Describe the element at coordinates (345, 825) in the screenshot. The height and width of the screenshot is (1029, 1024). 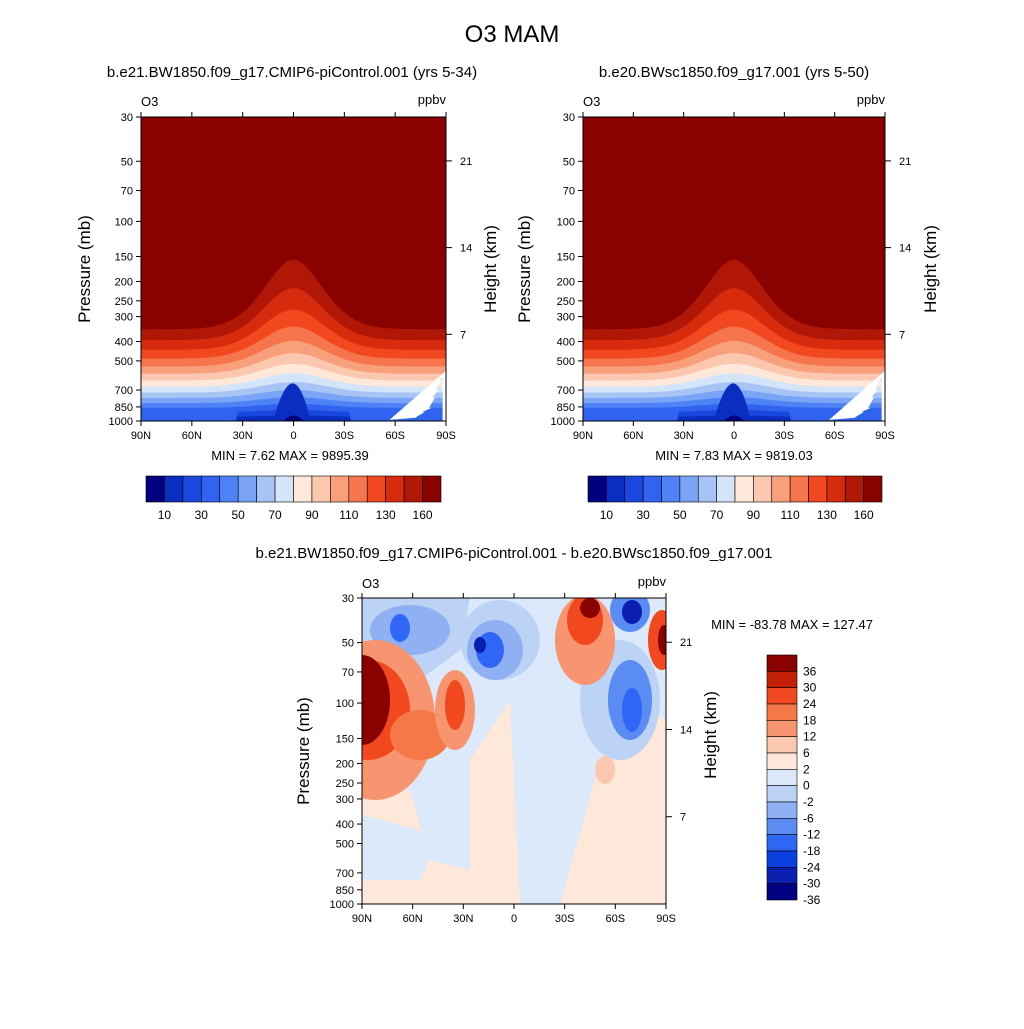
I see `diff-ytick-label: 400` at that location.